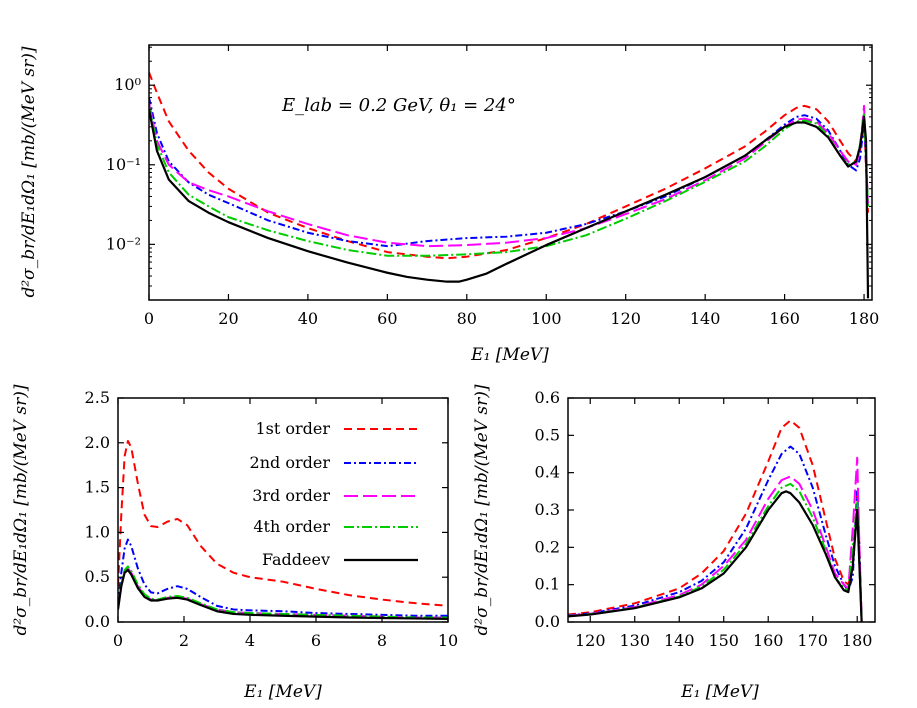 This screenshot has width=917, height=708. Describe the element at coordinates (547, 434) in the screenshot. I see `bottom-right-y-tick-label: 0.5` at that location.